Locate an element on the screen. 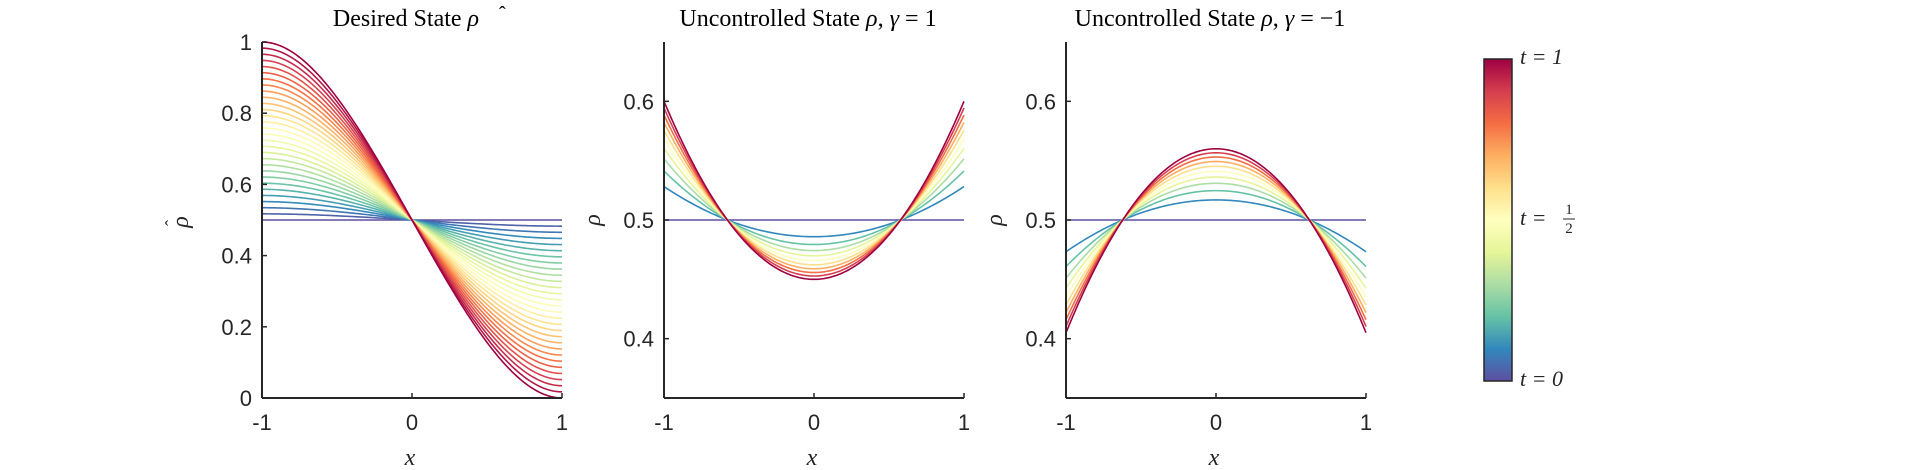  y-tick-label: 0.8 is located at coordinates (236, 113).